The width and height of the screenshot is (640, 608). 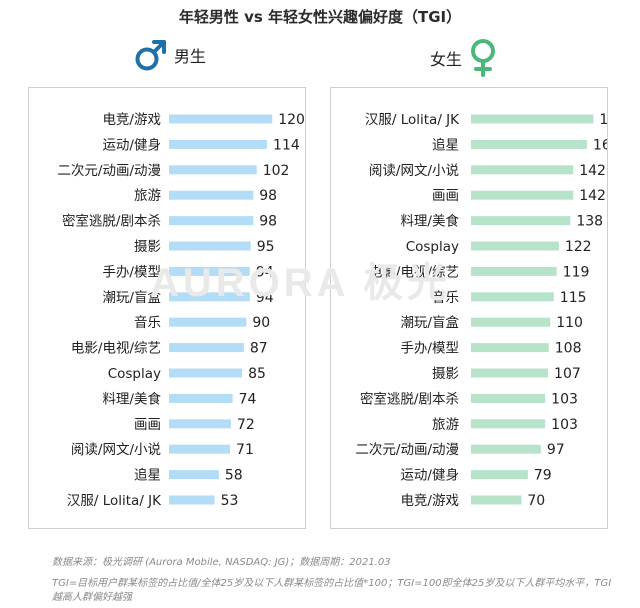 What do you see at coordinates (414, 272) in the screenshot?
I see `female-category-label: 电影/电视/综艺` at bounding box center [414, 272].